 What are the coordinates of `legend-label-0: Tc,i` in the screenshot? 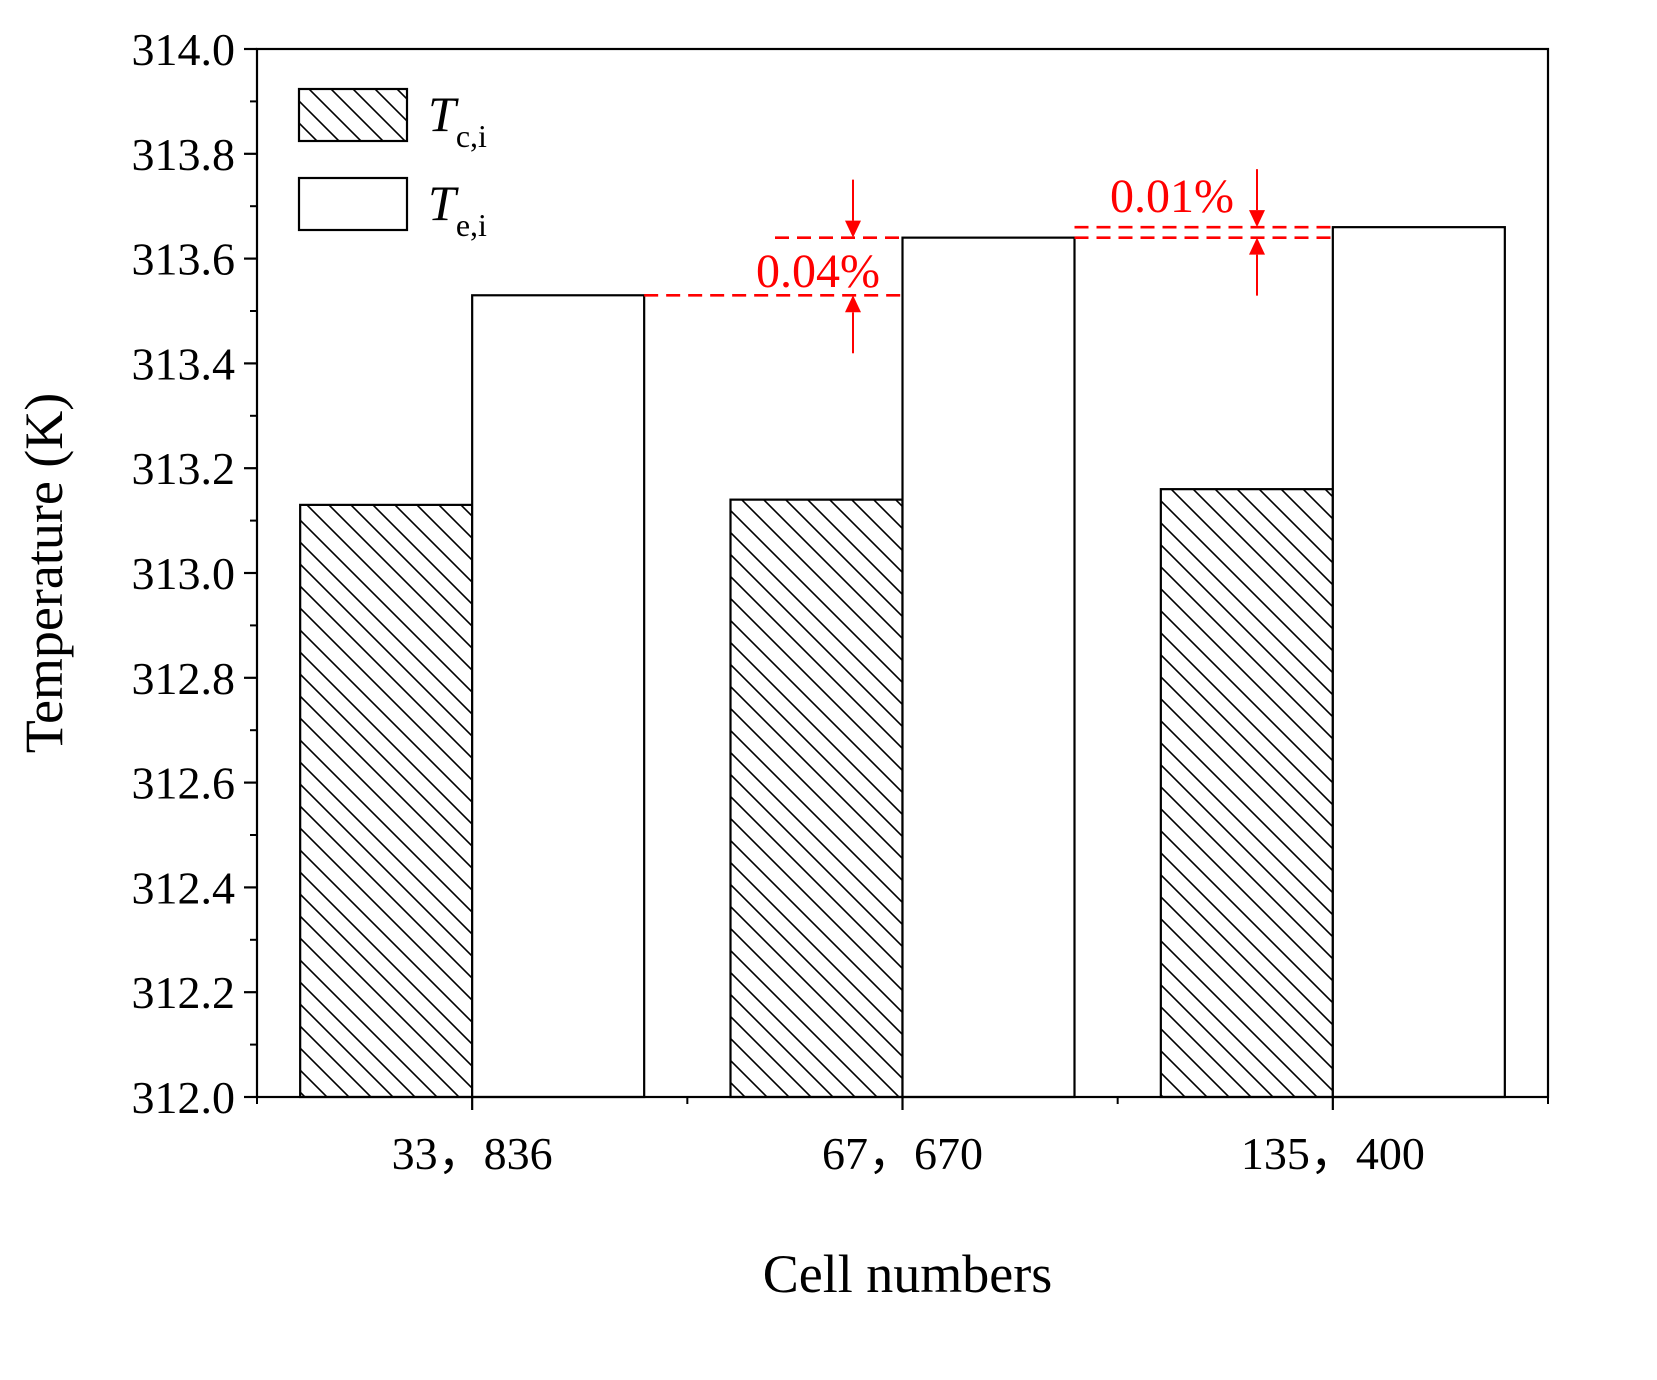 It's located at (457, 120).